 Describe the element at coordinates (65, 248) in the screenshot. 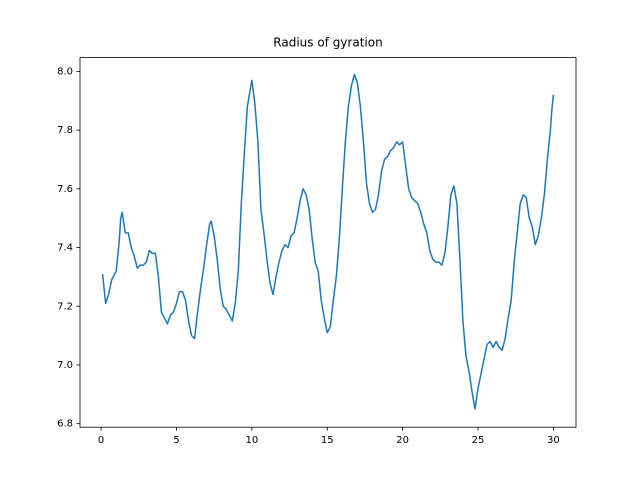

I see `y-tick-label: 7.4` at that location.